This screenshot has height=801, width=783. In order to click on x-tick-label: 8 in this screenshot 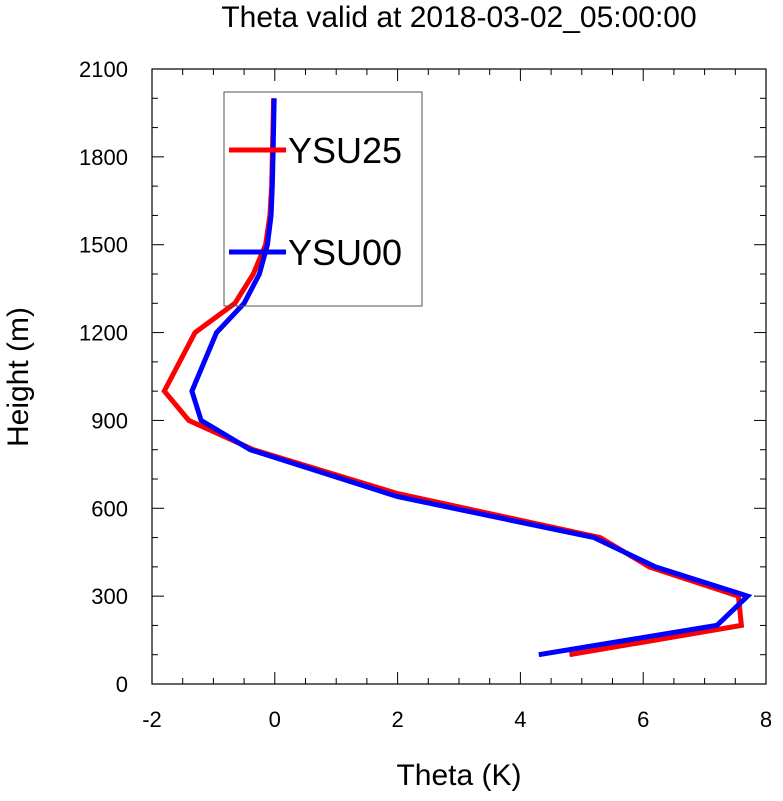, I will do `click(766, 719)`.